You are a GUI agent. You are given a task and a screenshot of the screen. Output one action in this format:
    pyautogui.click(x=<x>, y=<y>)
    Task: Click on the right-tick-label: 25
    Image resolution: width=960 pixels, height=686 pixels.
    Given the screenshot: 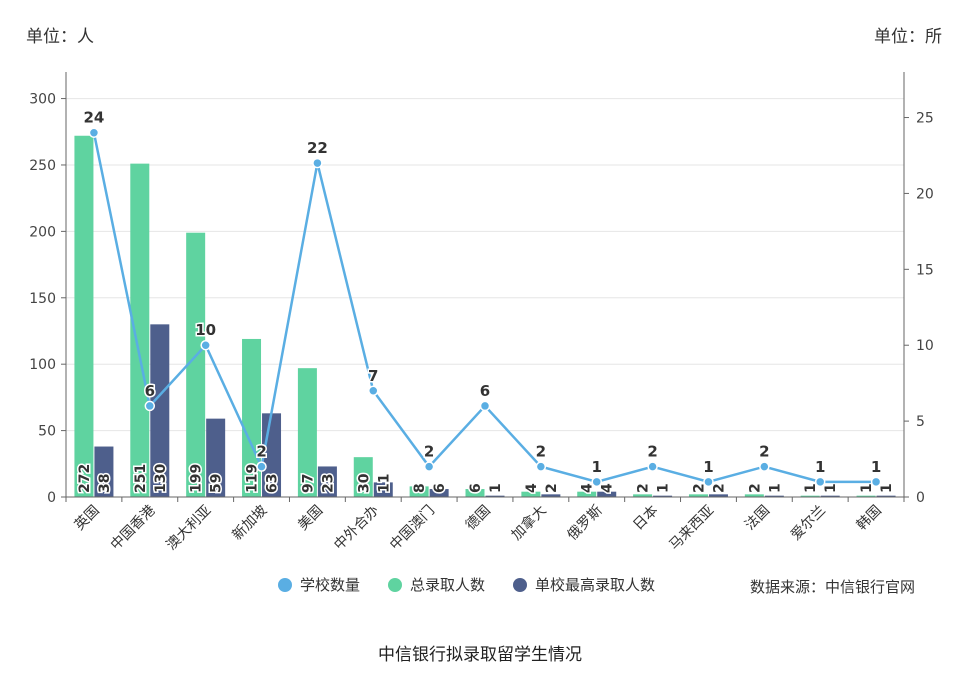 What is the action you would take?
    pyautogui.click(x=925, y=119)
    